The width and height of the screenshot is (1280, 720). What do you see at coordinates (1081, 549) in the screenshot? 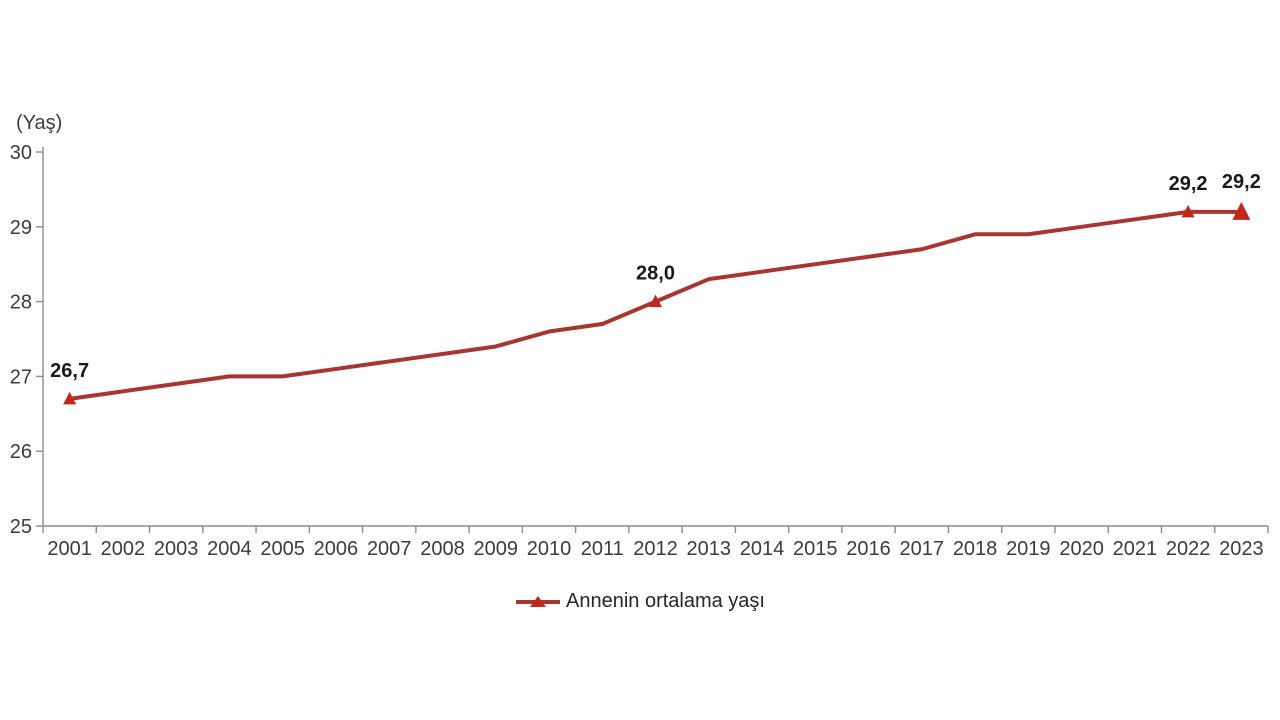
I see `x-tick-label: 2020` at bounding box center [1081, 549].